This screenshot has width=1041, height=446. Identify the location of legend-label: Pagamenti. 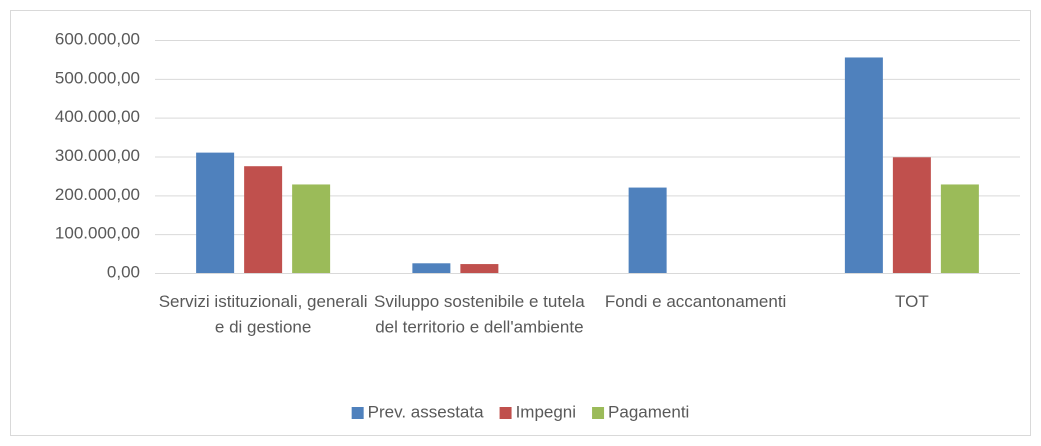
(648, 411).